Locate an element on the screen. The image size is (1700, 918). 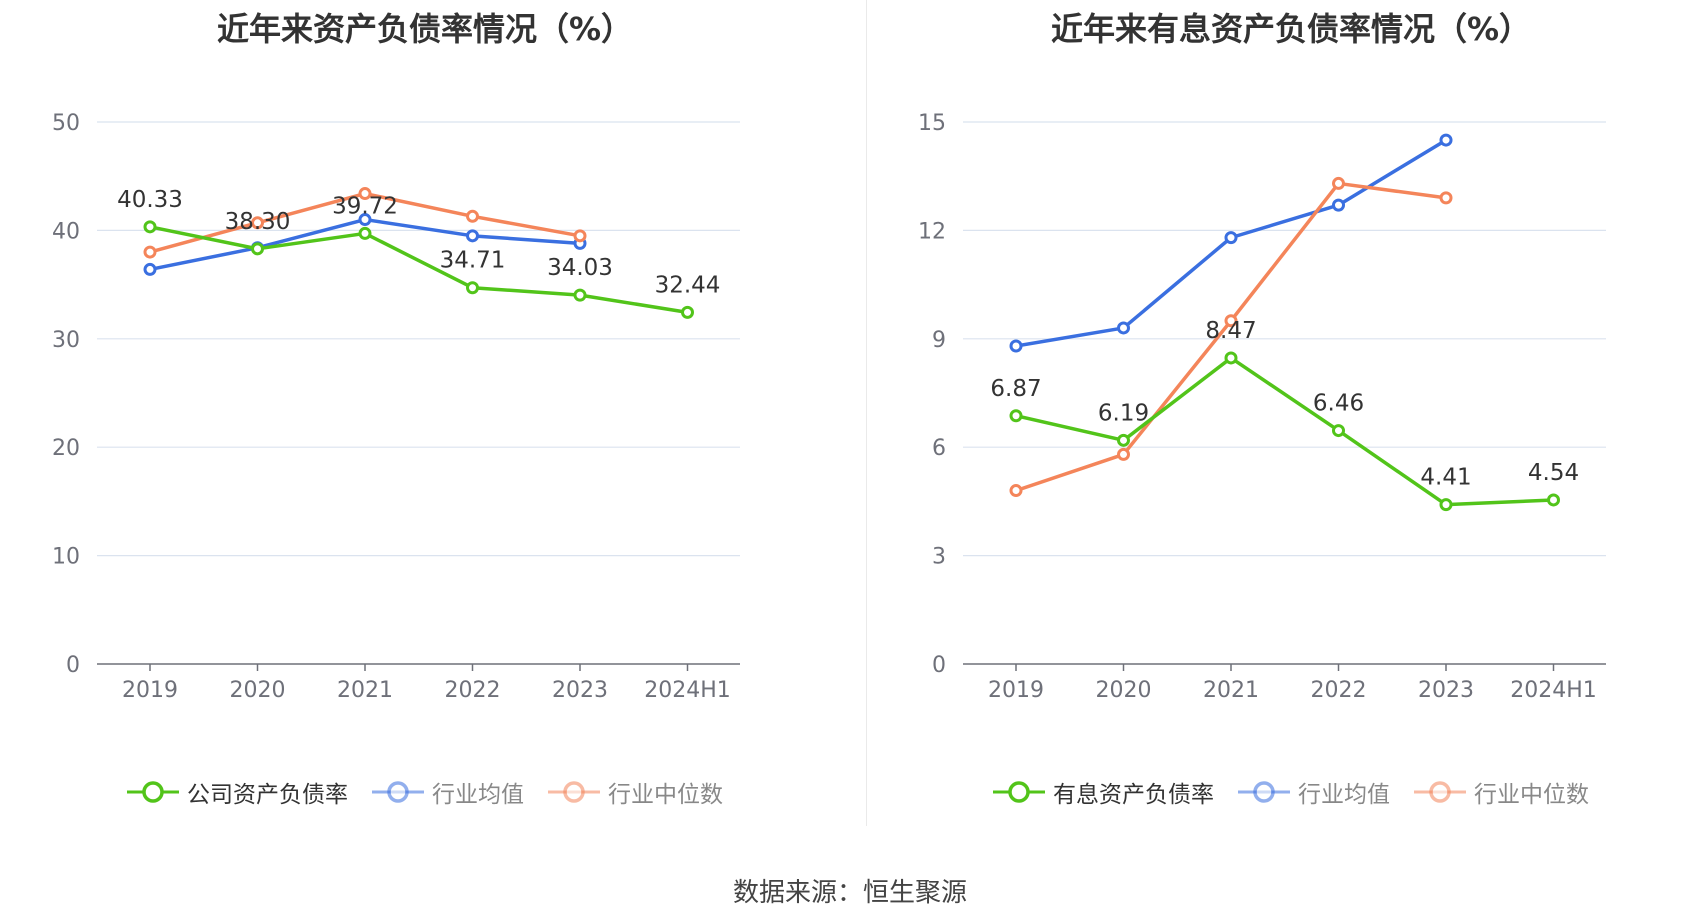
data-label: 8.47 is located at coordinates (1230, 331).